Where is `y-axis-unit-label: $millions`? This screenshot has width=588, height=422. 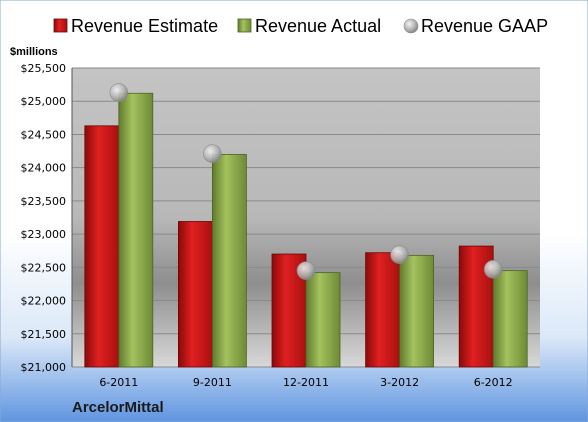 y-axis-unit-label: $millions is located at coordinates (34, 52).